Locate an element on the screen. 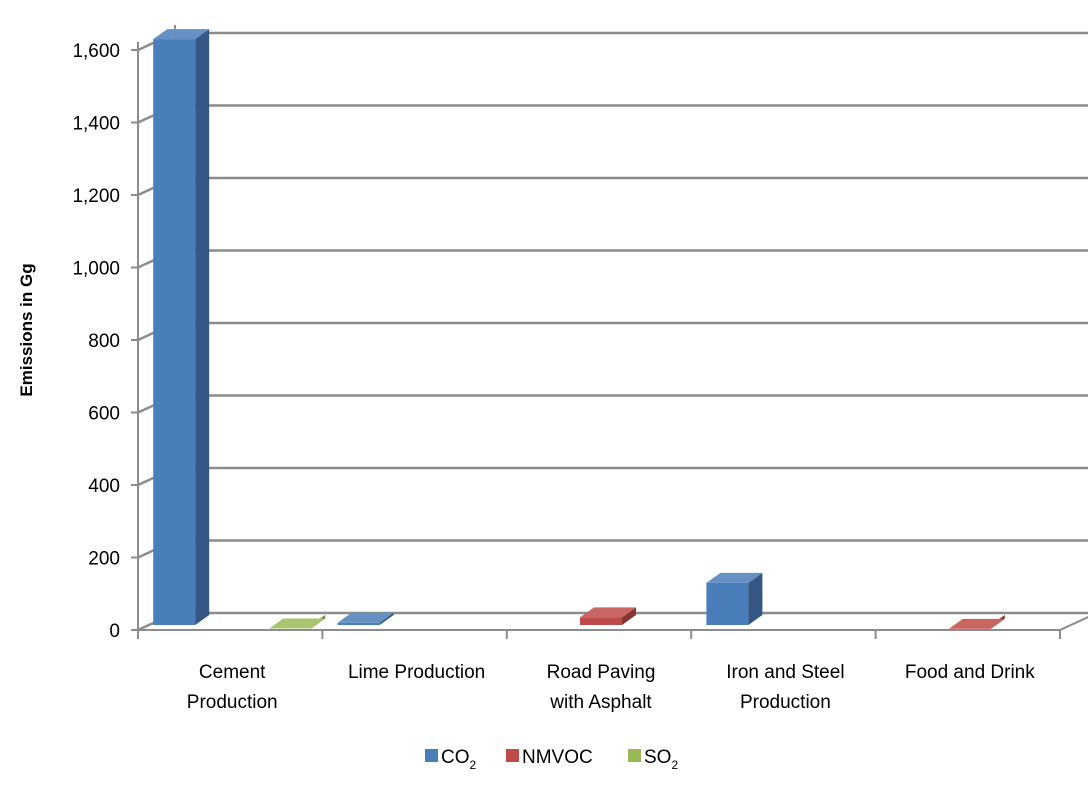 The image size is (1088, 785). category-label: Lime Production is located at coordinates (416, 672).